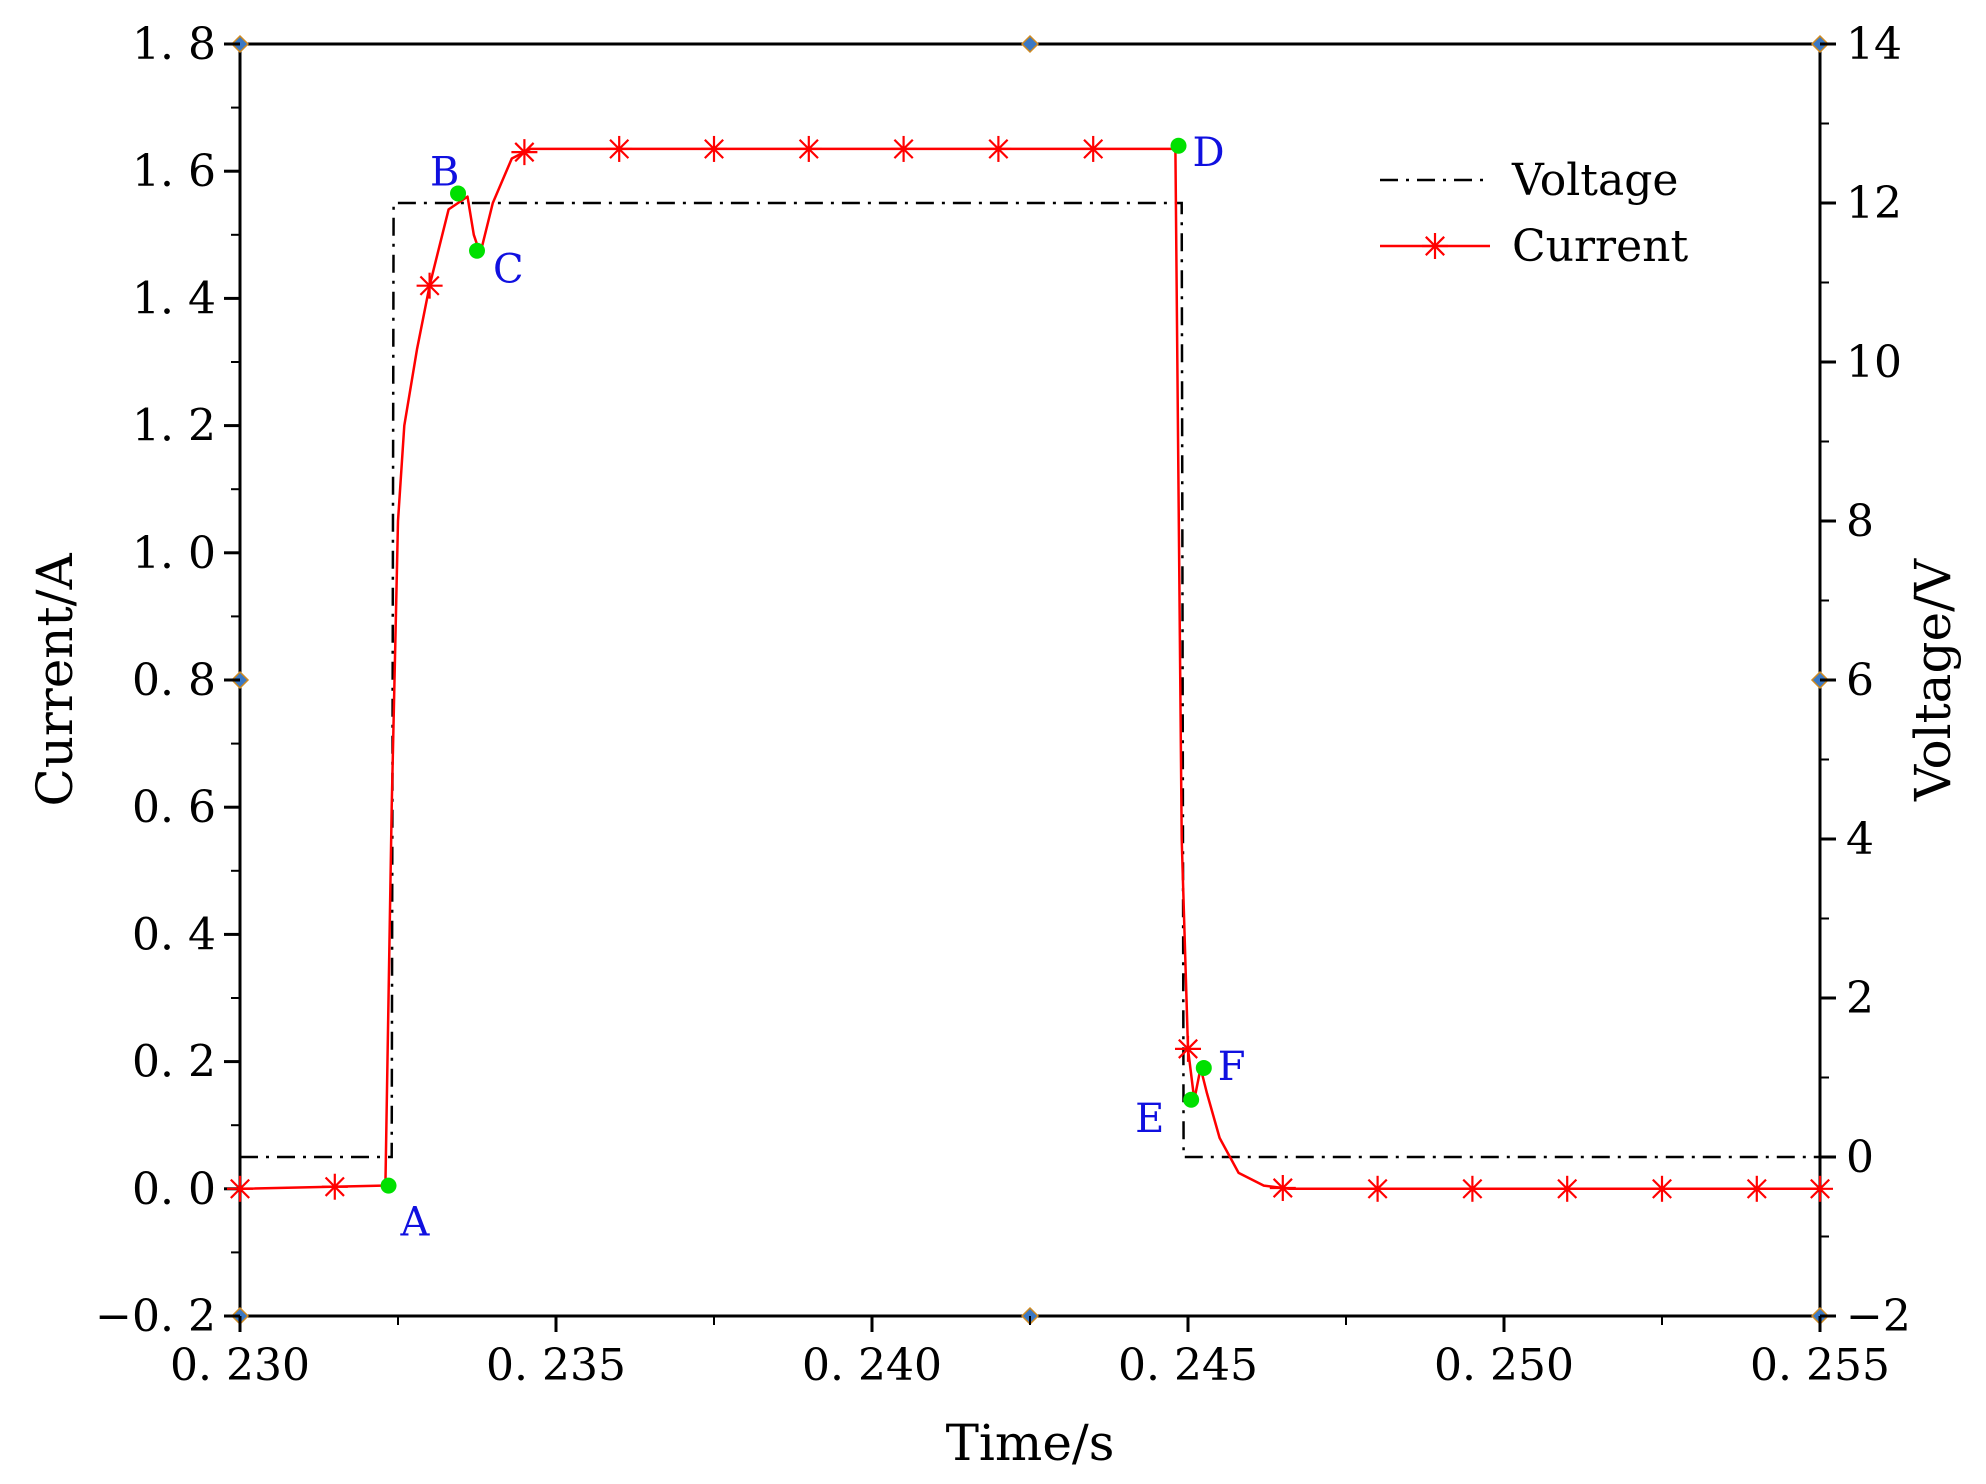 Image resolution: width=1986 pixels, height=1484 pixels. What do you see at coordinates (1860, 1157) in the screenshot?
I see `y2-tick-label: 0` at bounding box center [1860, 1157].